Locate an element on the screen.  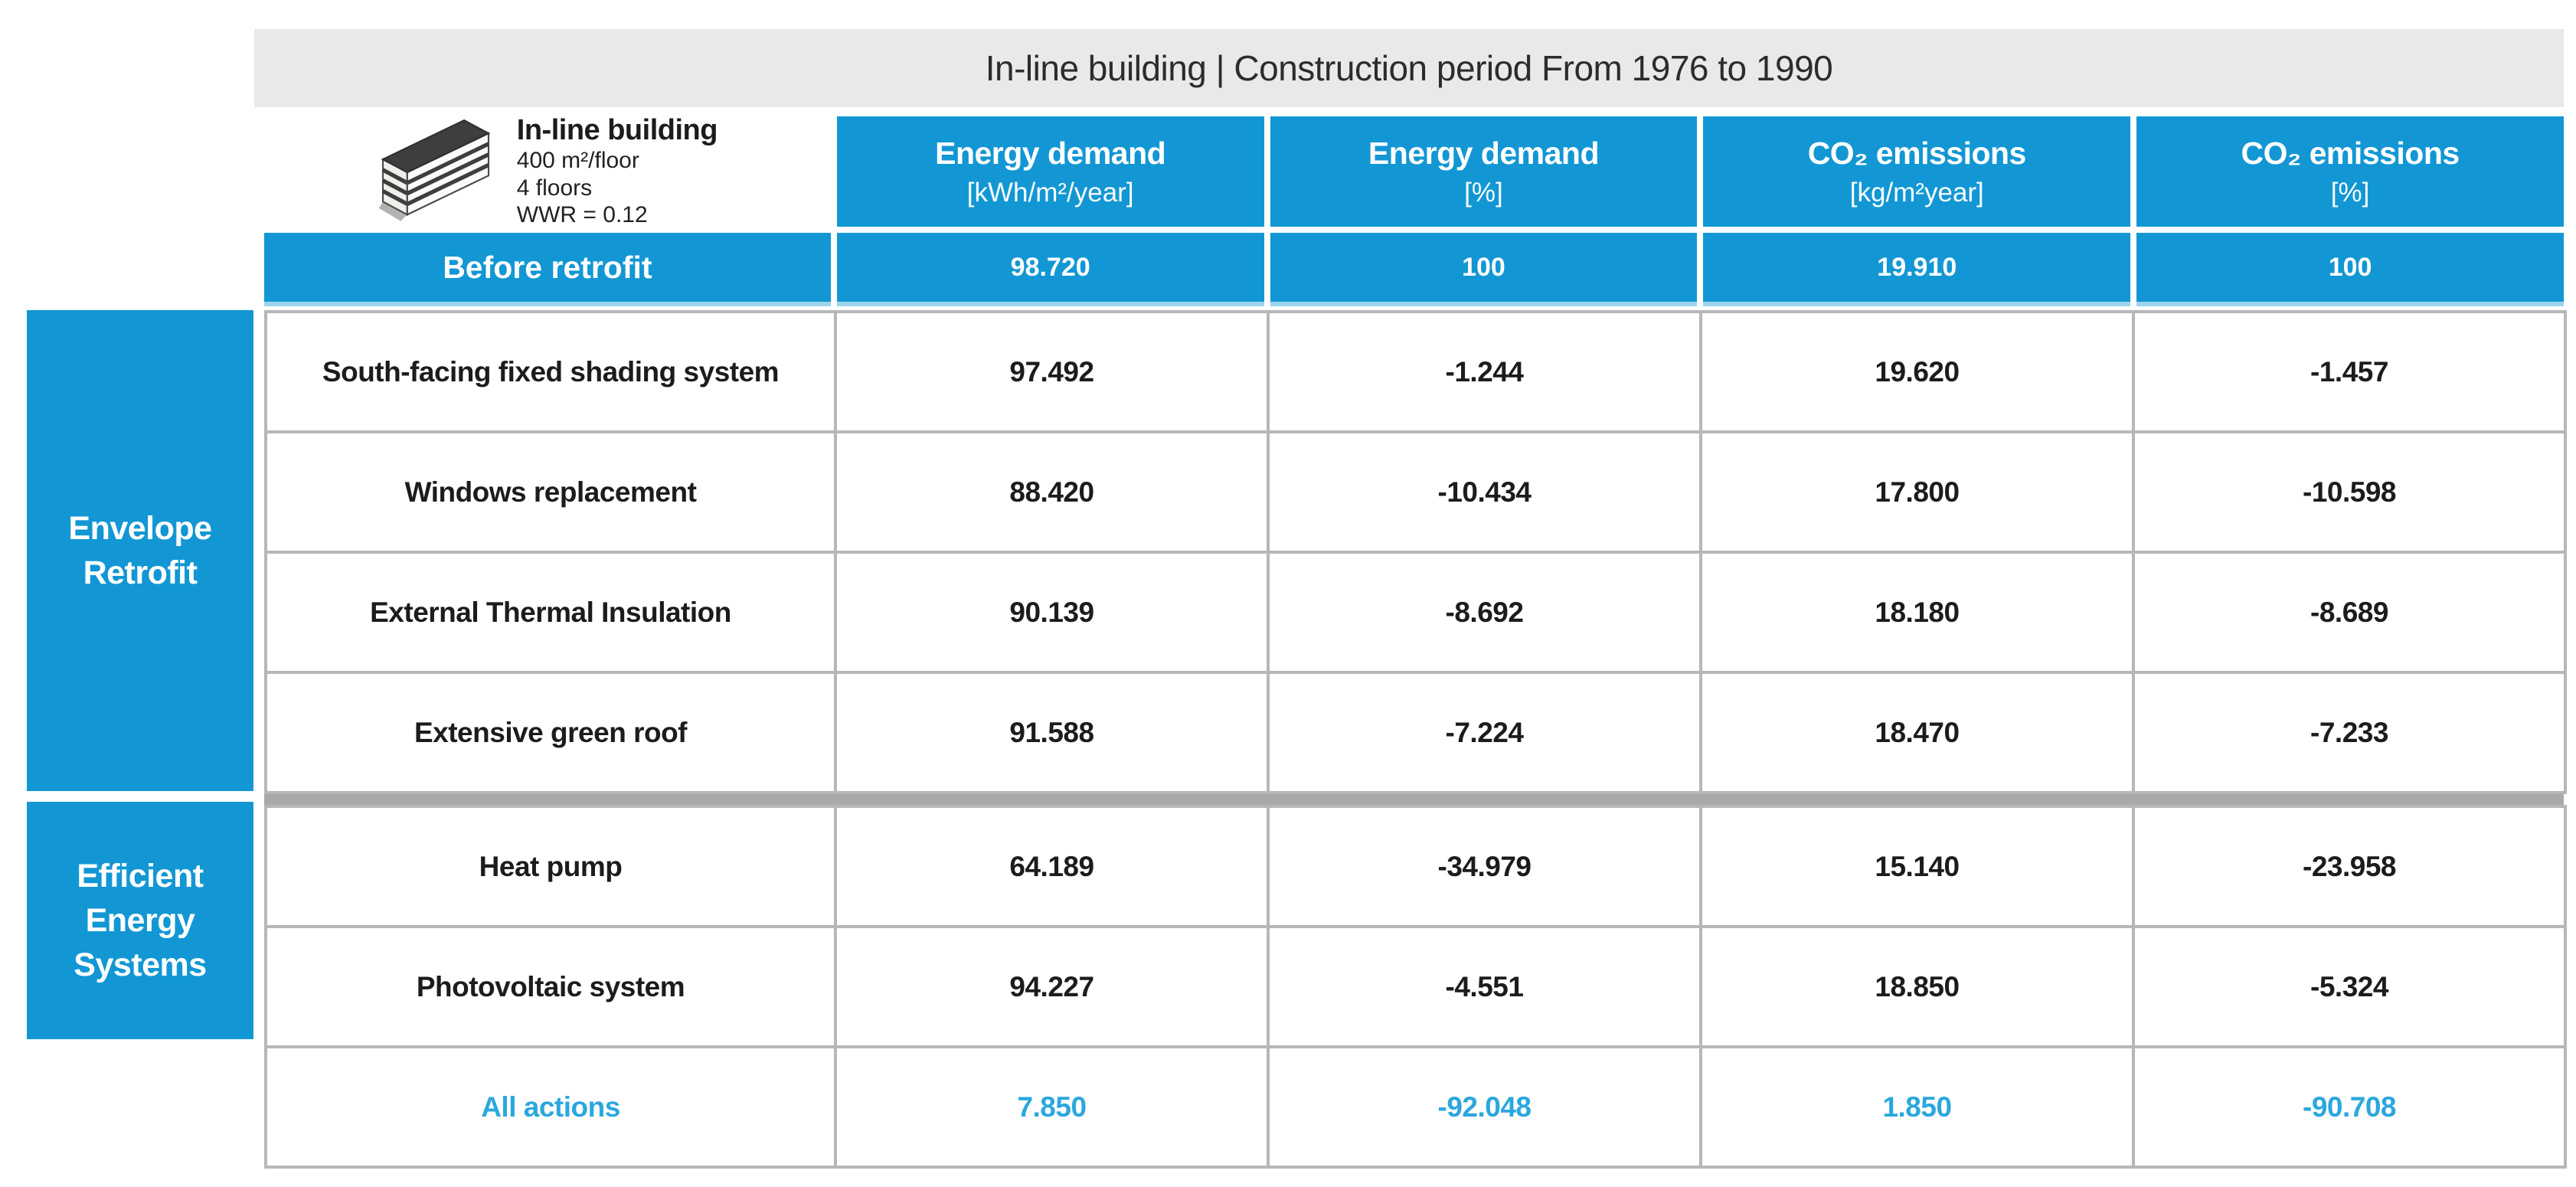
building-name: In-line building is located at coordinates (617, 130).